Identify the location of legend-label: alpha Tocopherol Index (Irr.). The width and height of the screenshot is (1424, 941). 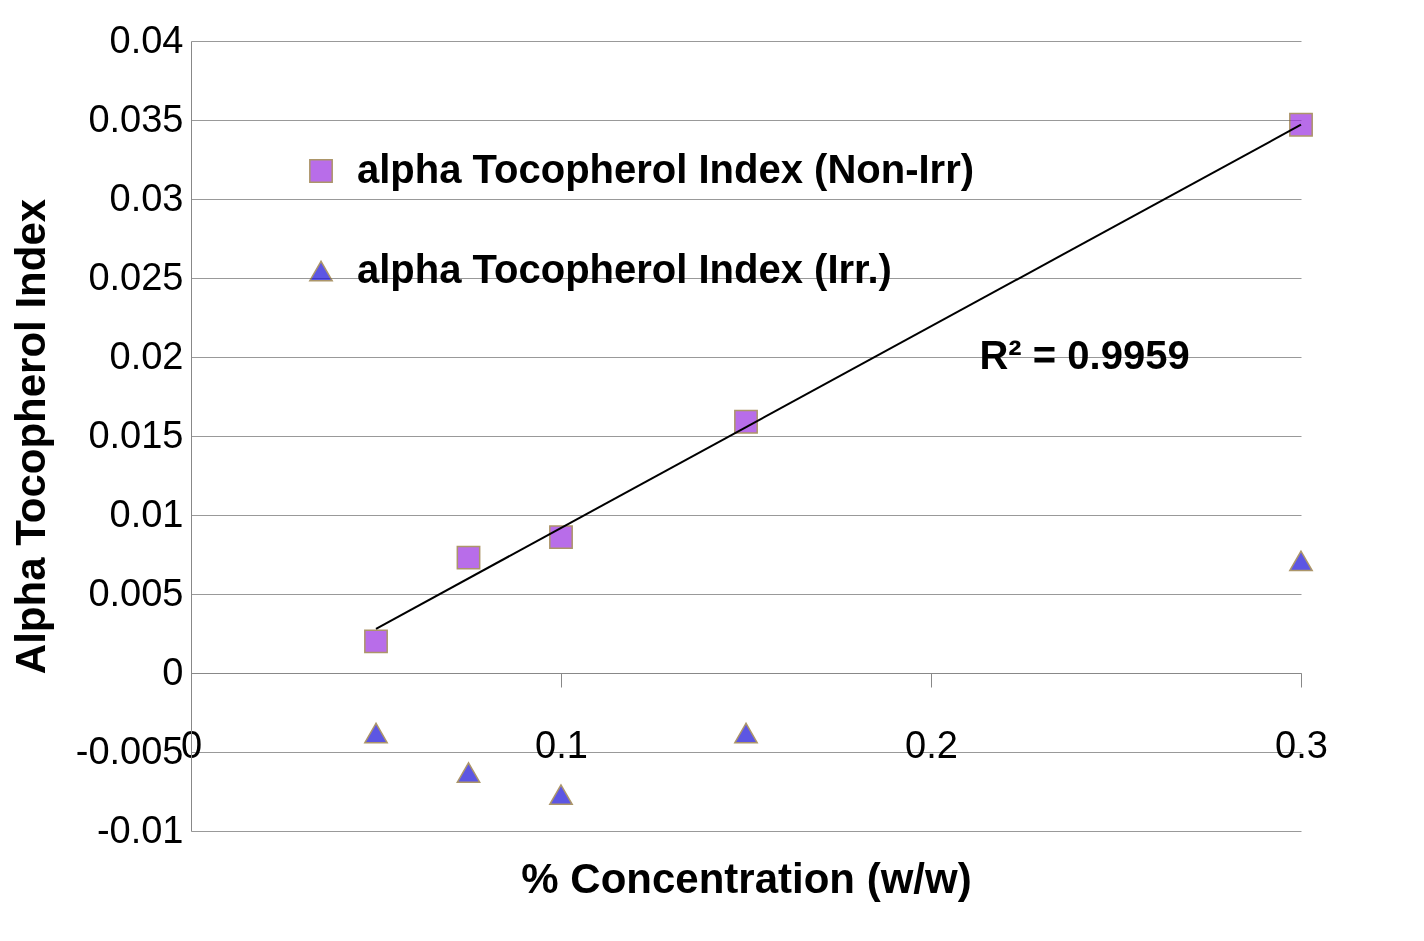
(624, 269).